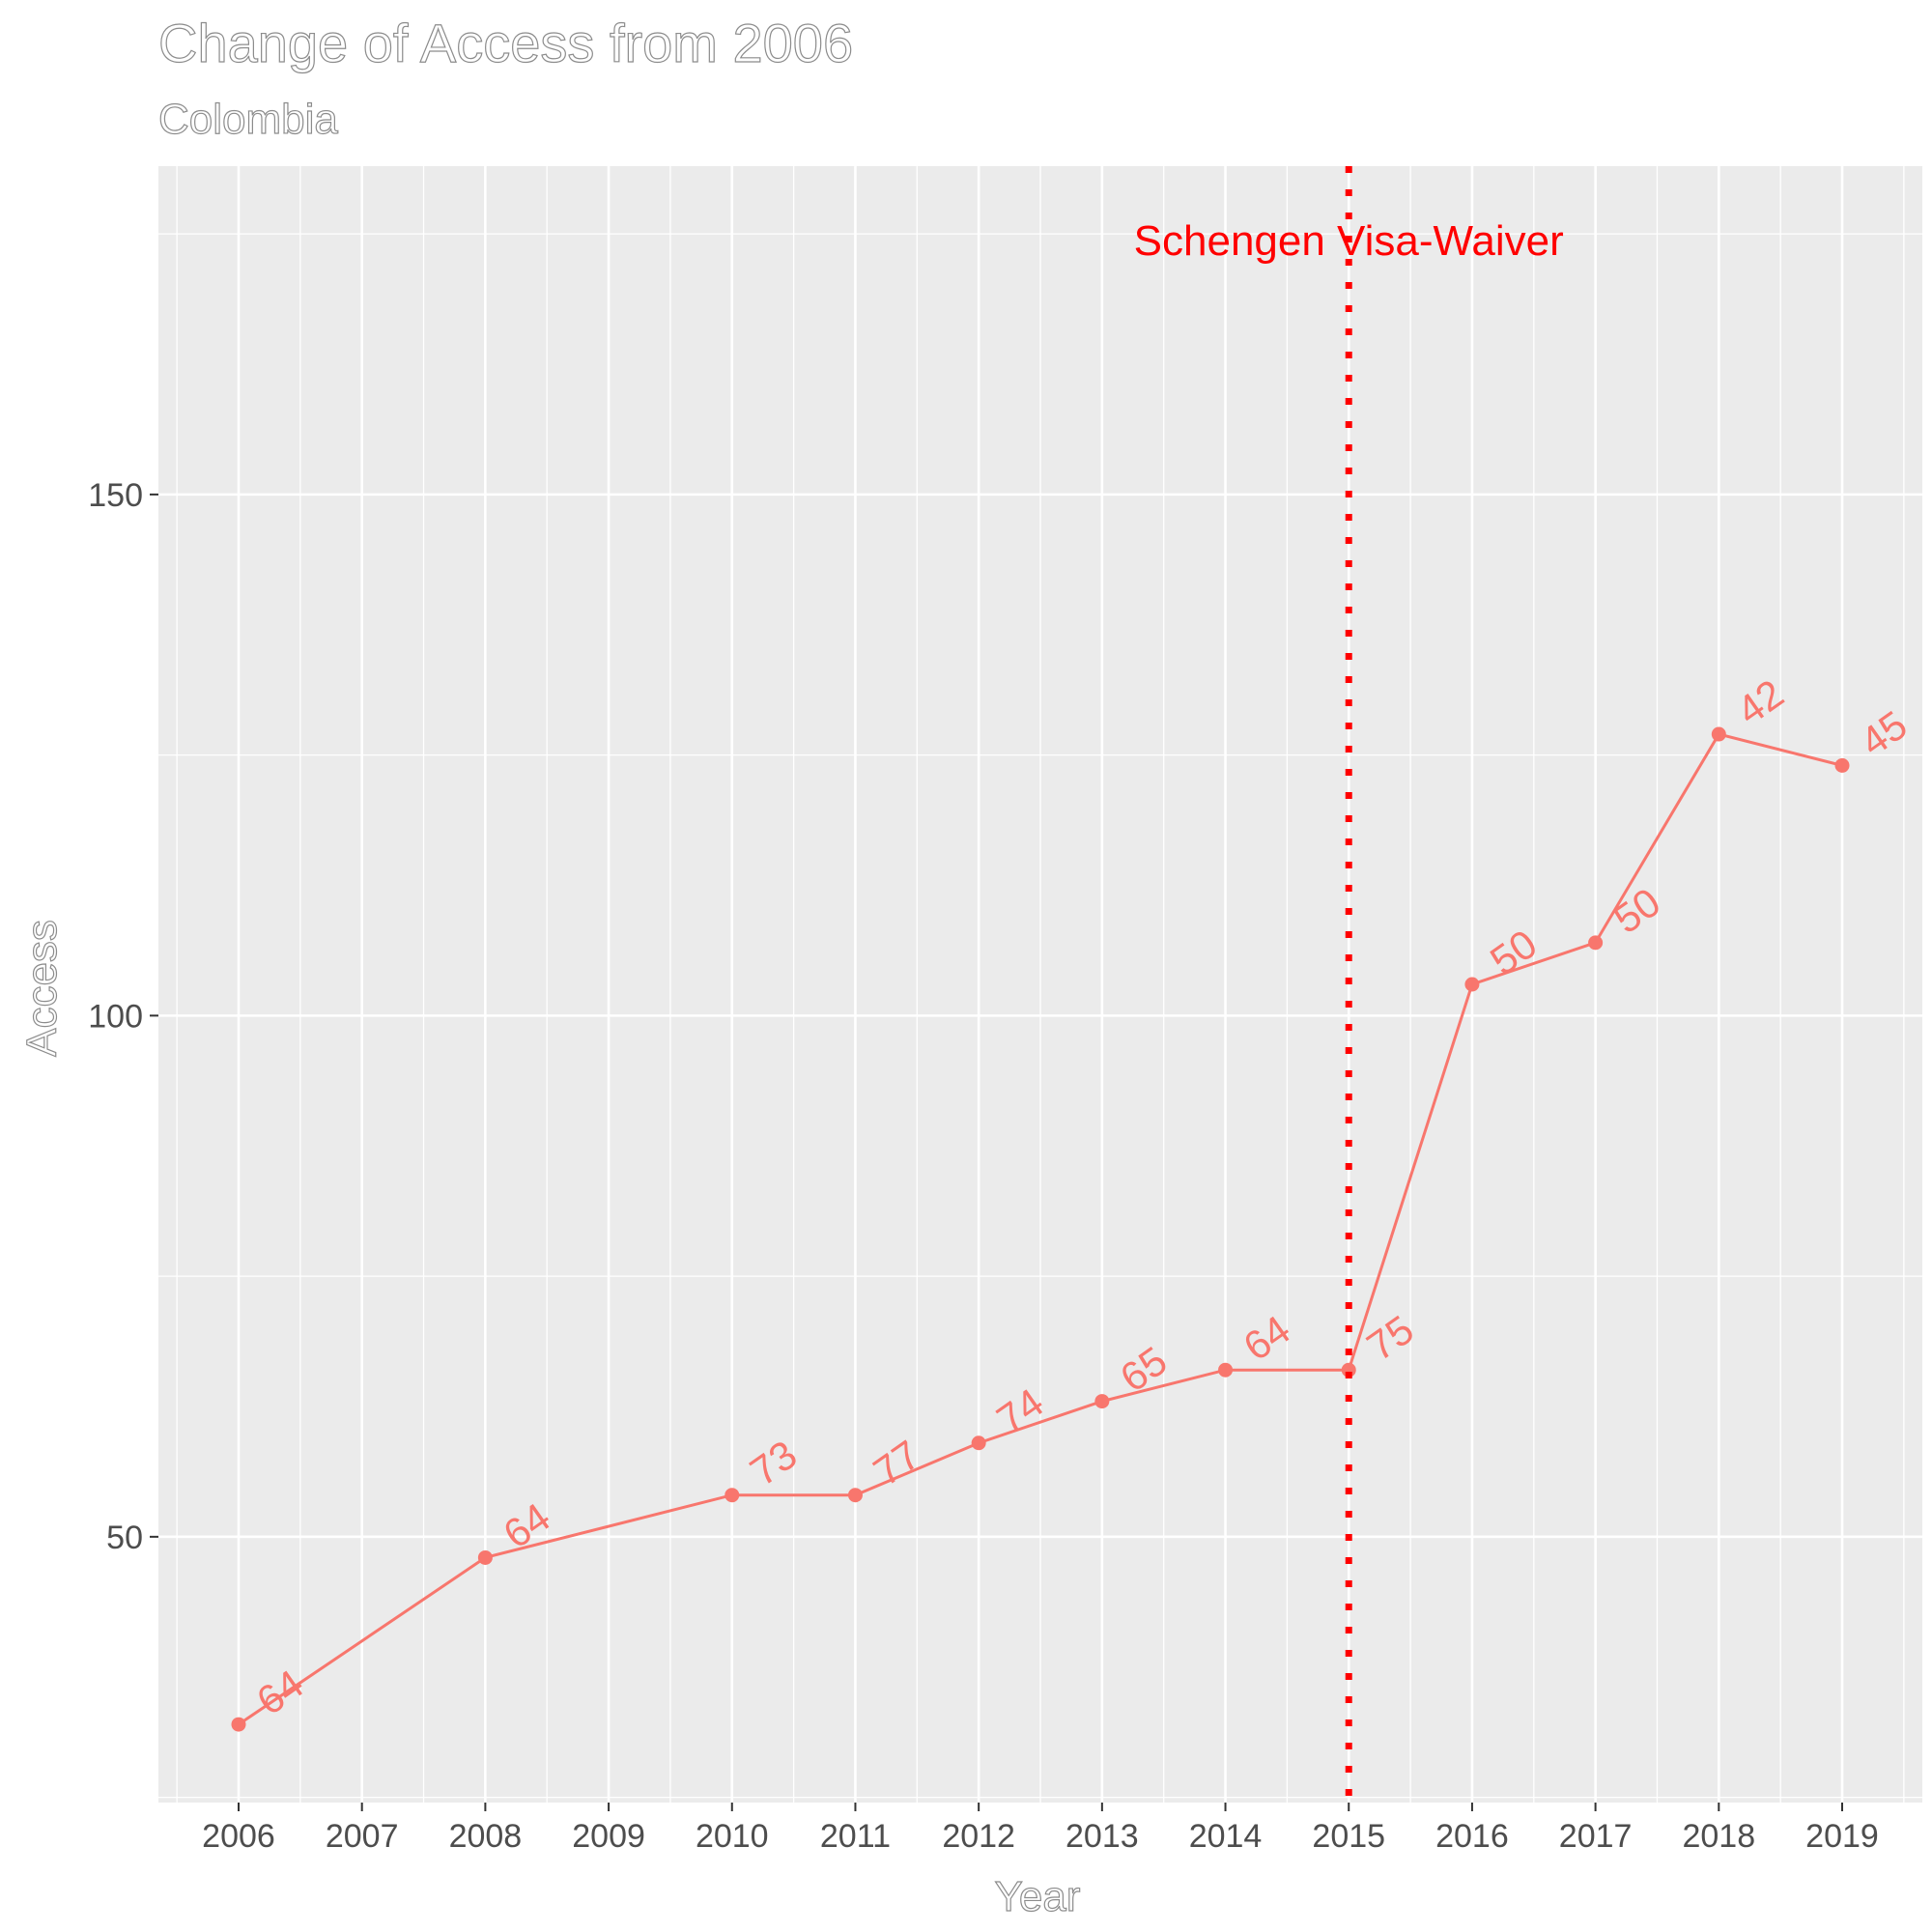 This screenshot has width=1932, height=1932. Describe the element at coordinates (732, 1836) in the screenshot. I see `x-tick-label: 2010` at that location.